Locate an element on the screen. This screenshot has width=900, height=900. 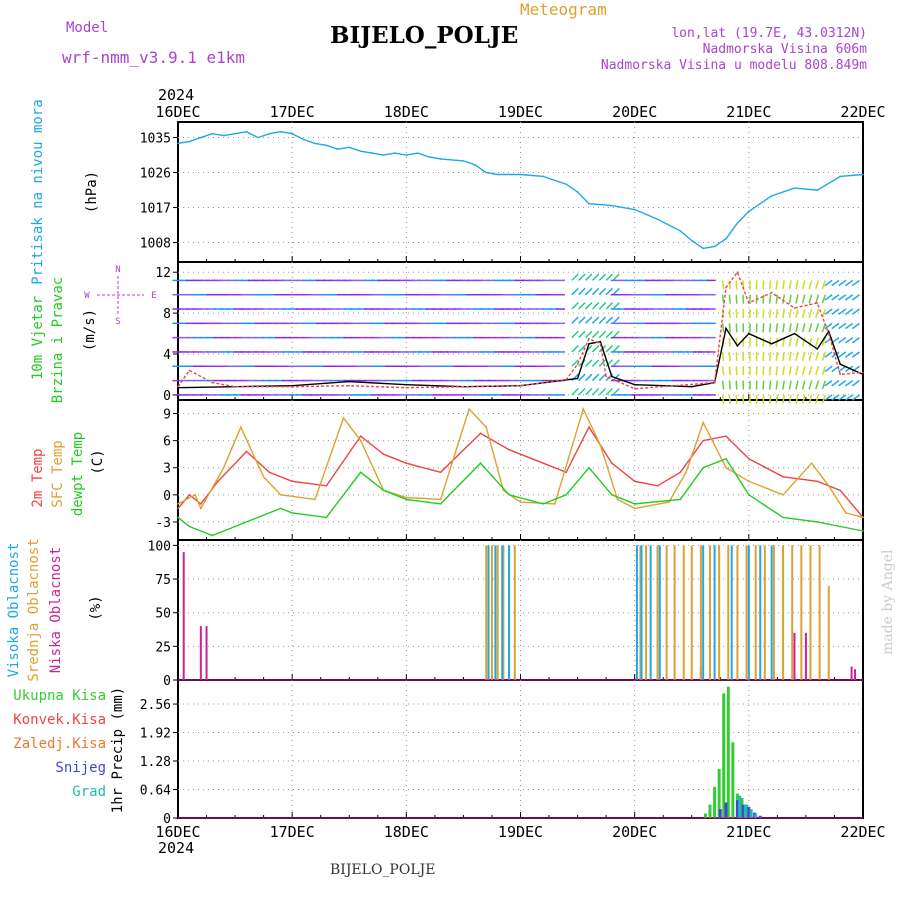
product-title: Meteogram is located at coordinates (563, 9).